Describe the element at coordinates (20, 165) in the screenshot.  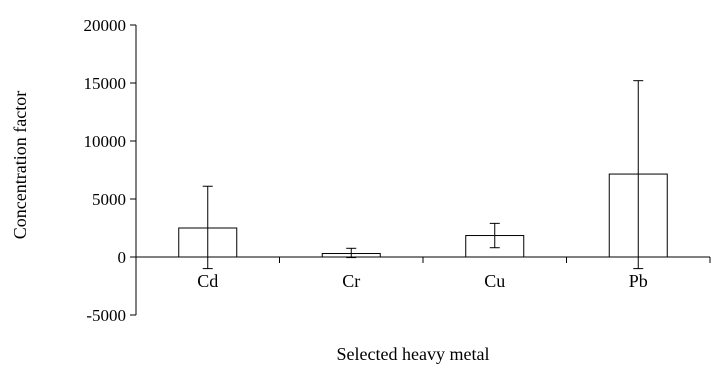
I see `y-axis-title: Concentration factor` at that location.